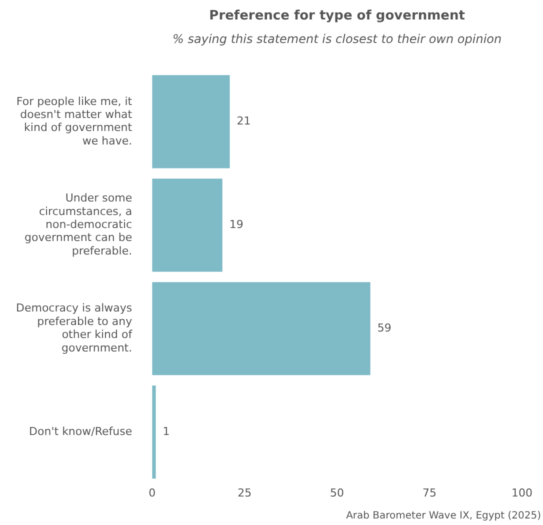 This screenshot has height=525, width=543. I want to click on y-tick-label: For people like me, it doesn't matter what kind of government we have., so click(74, 121).